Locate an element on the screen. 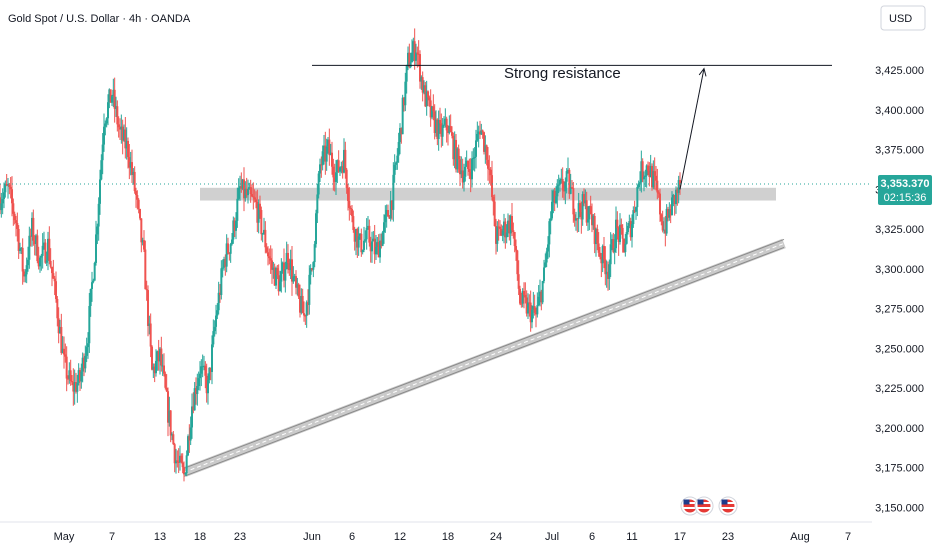 Image resolution: width=932 pixels, height=550 pixels. event-flag-stripe is located at coordinates (704, 503).